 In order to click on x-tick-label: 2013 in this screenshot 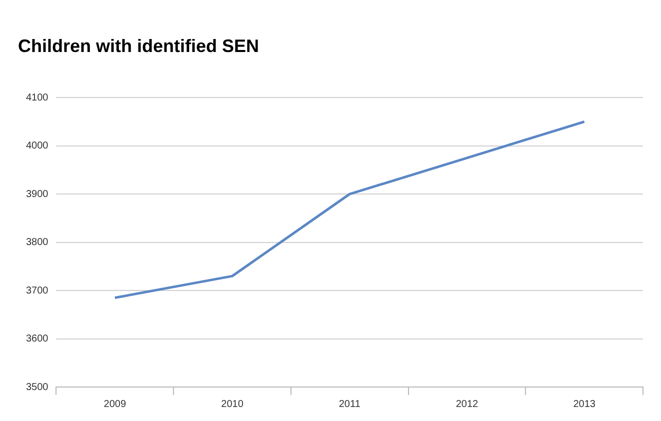, I will do `click(584, 404)`.